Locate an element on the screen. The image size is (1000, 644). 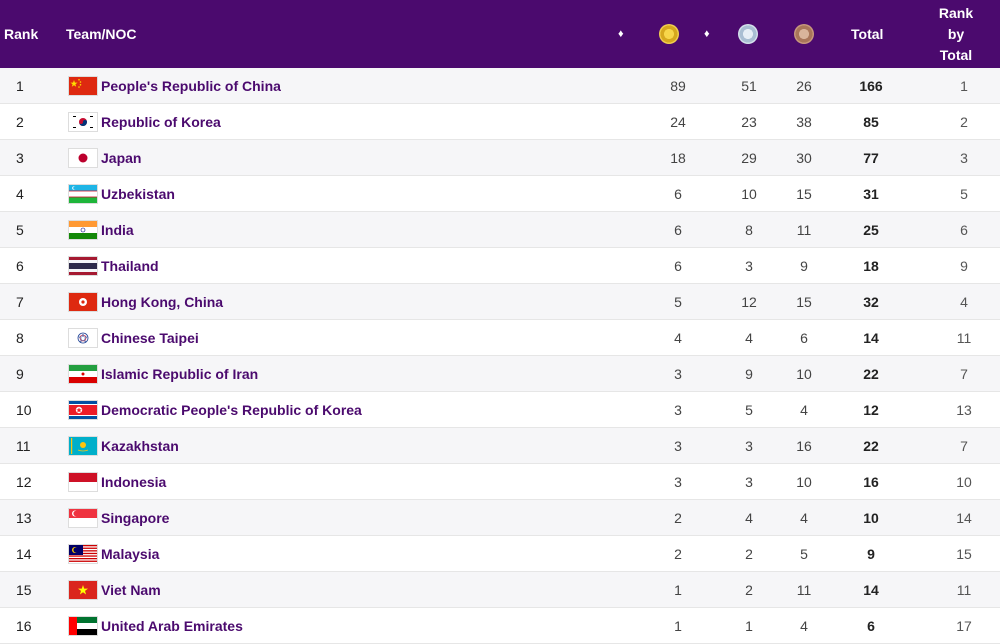
table-row: 3 Japan 18 29 30 77 3 is located at coordinates (500, 158).